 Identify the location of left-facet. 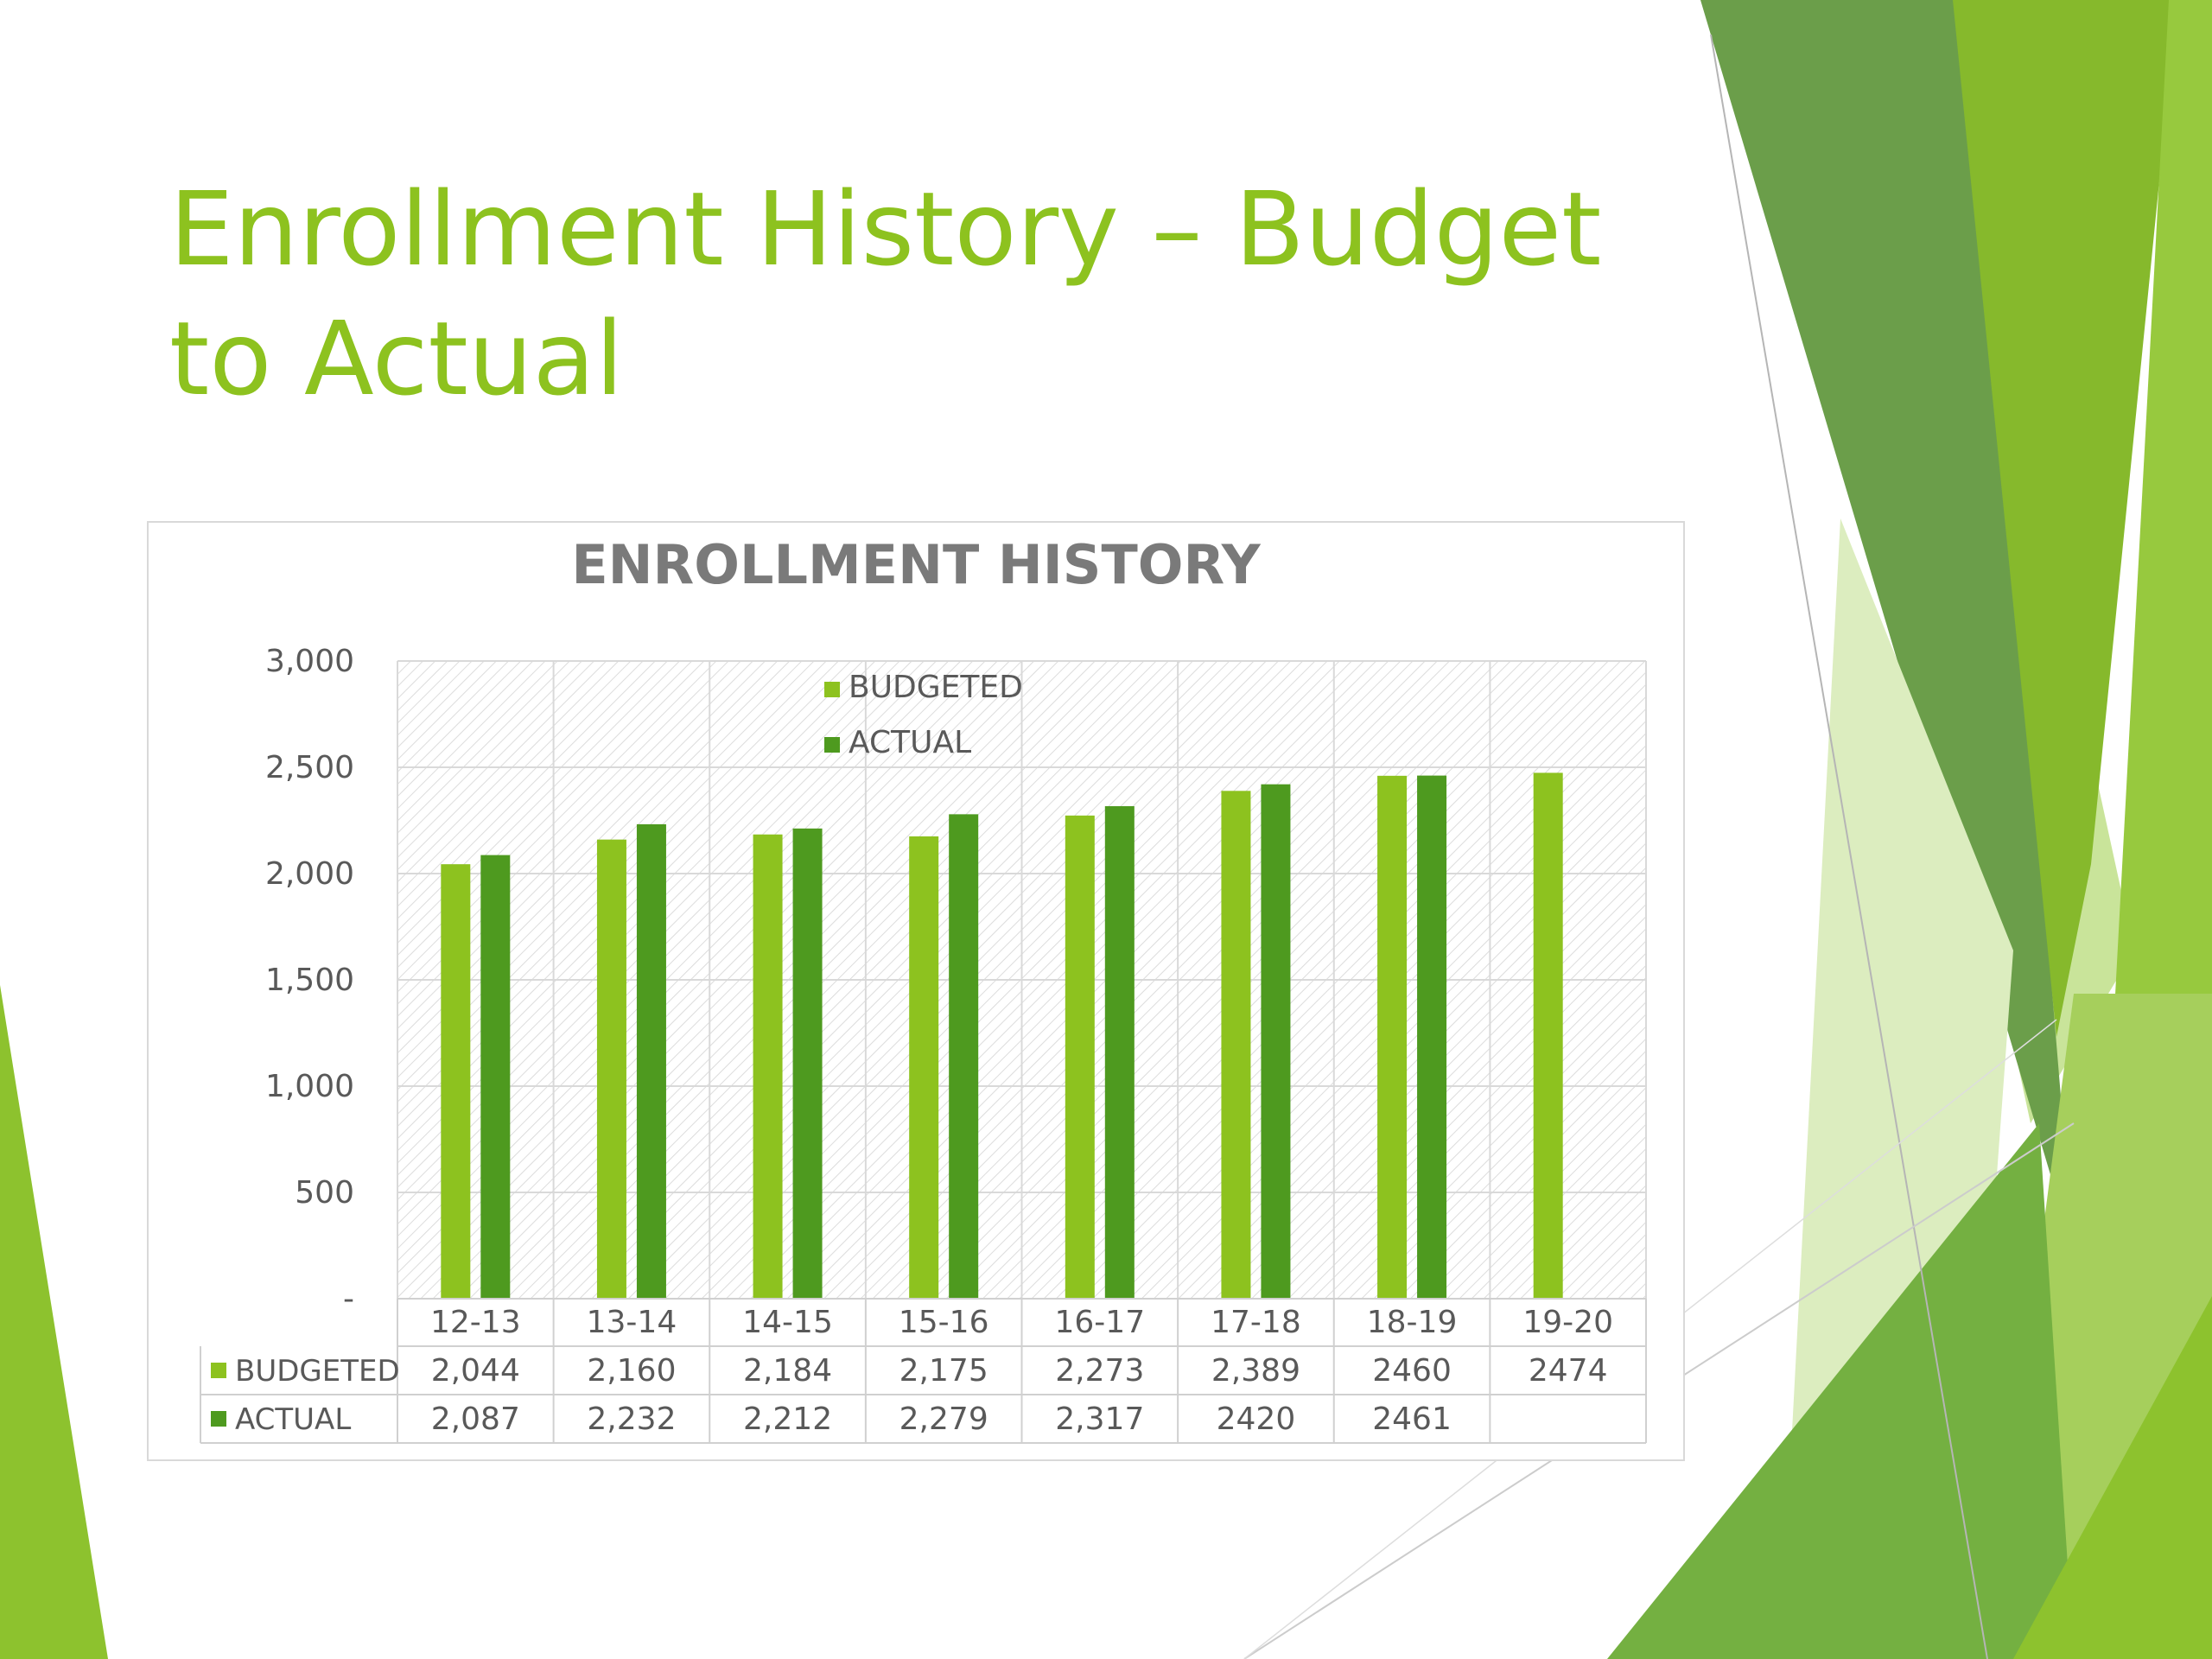
(54, 1322).